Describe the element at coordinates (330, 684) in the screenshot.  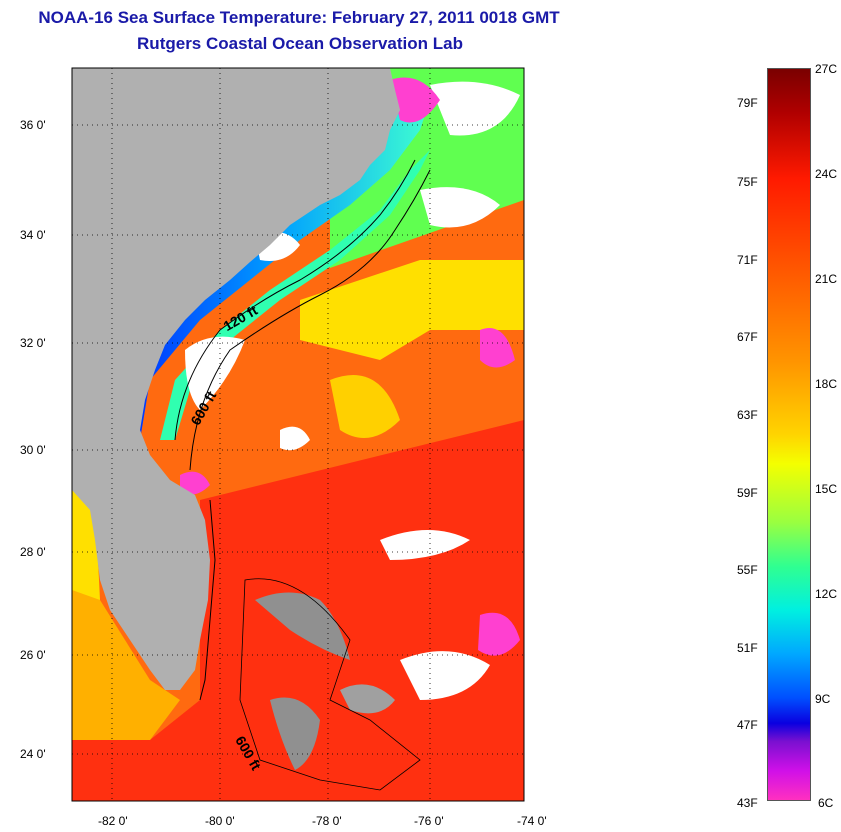
I see `bahamas-contour` at that location.